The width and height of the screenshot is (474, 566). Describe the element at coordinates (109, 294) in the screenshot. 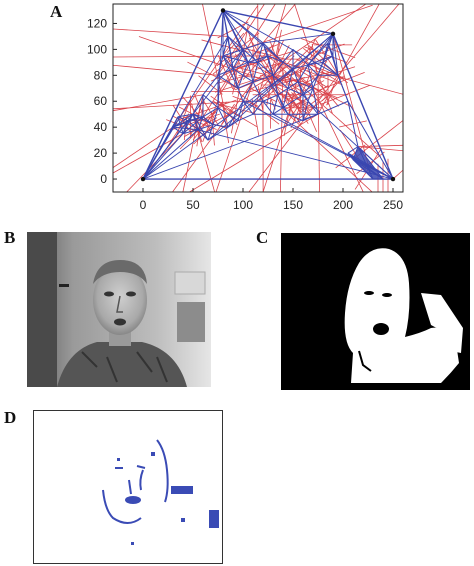

I see `left-eye` at that location.